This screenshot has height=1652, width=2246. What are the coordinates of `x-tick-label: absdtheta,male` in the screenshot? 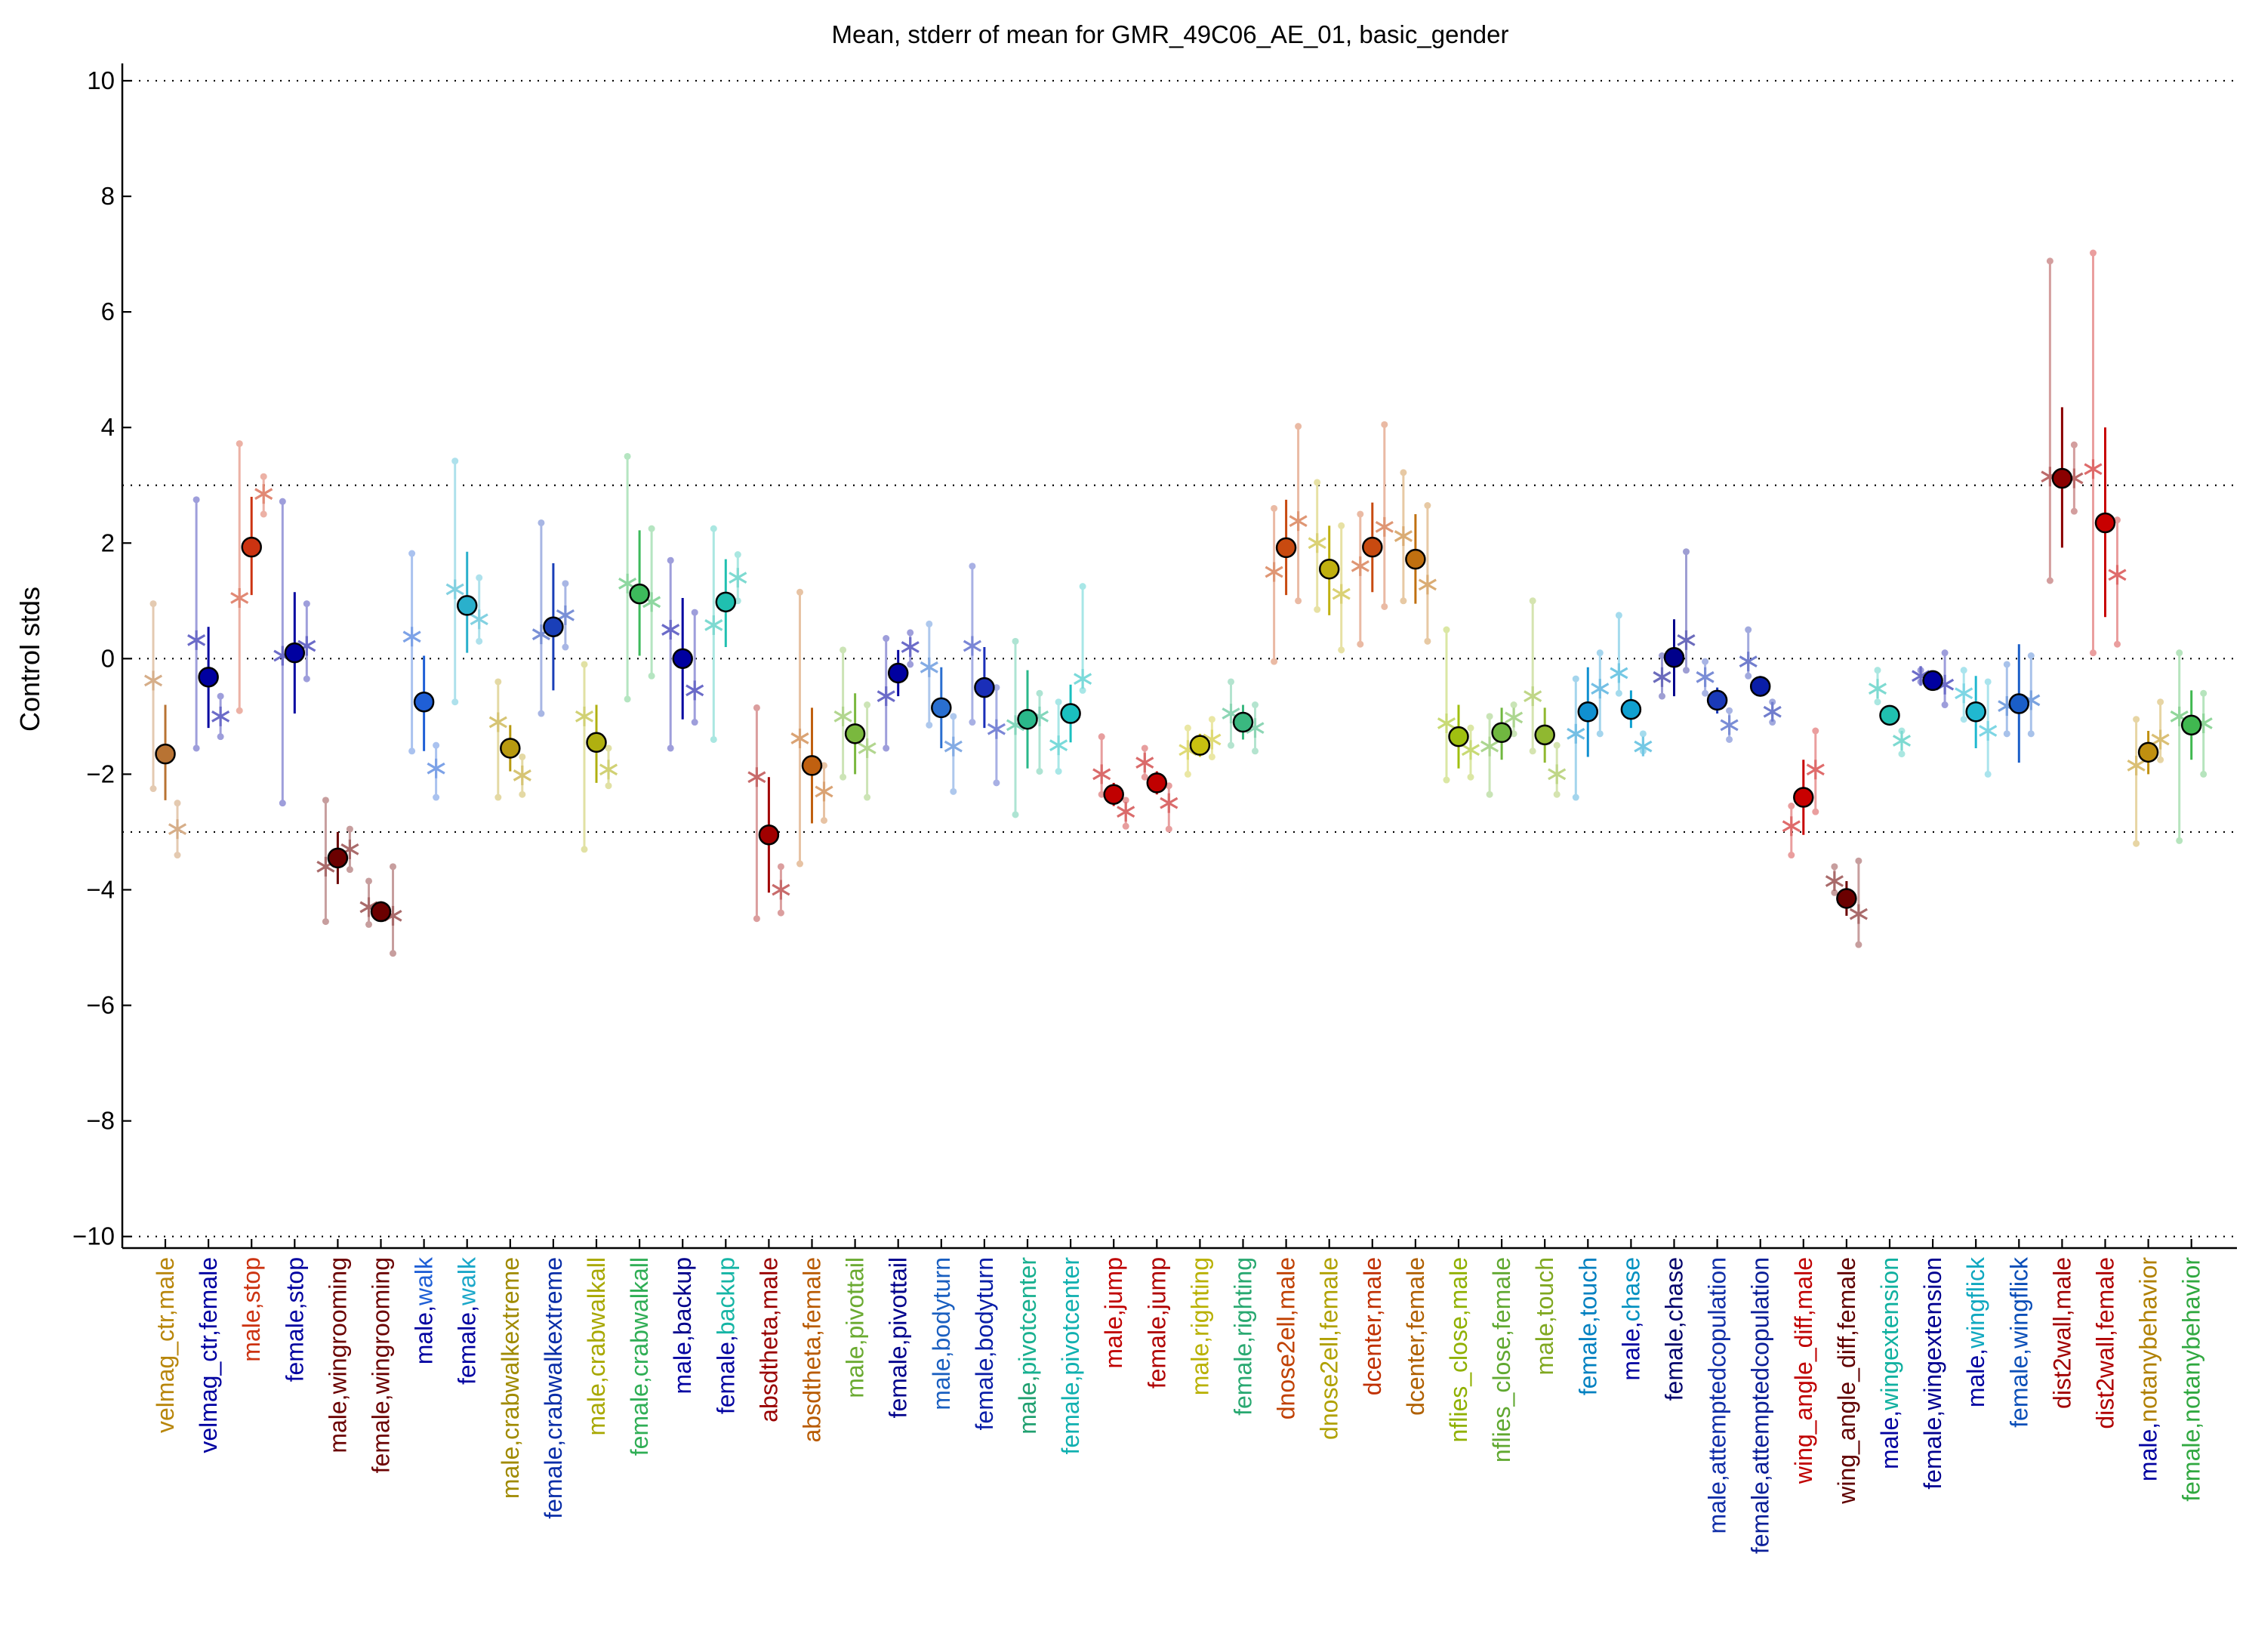 It's located at (769, 1340).